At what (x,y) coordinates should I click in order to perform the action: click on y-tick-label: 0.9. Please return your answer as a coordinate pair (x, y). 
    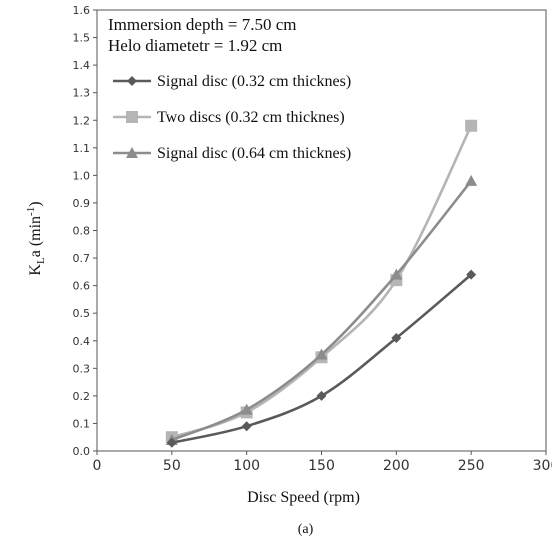
    Looking at the image, I should click on (82, 203).